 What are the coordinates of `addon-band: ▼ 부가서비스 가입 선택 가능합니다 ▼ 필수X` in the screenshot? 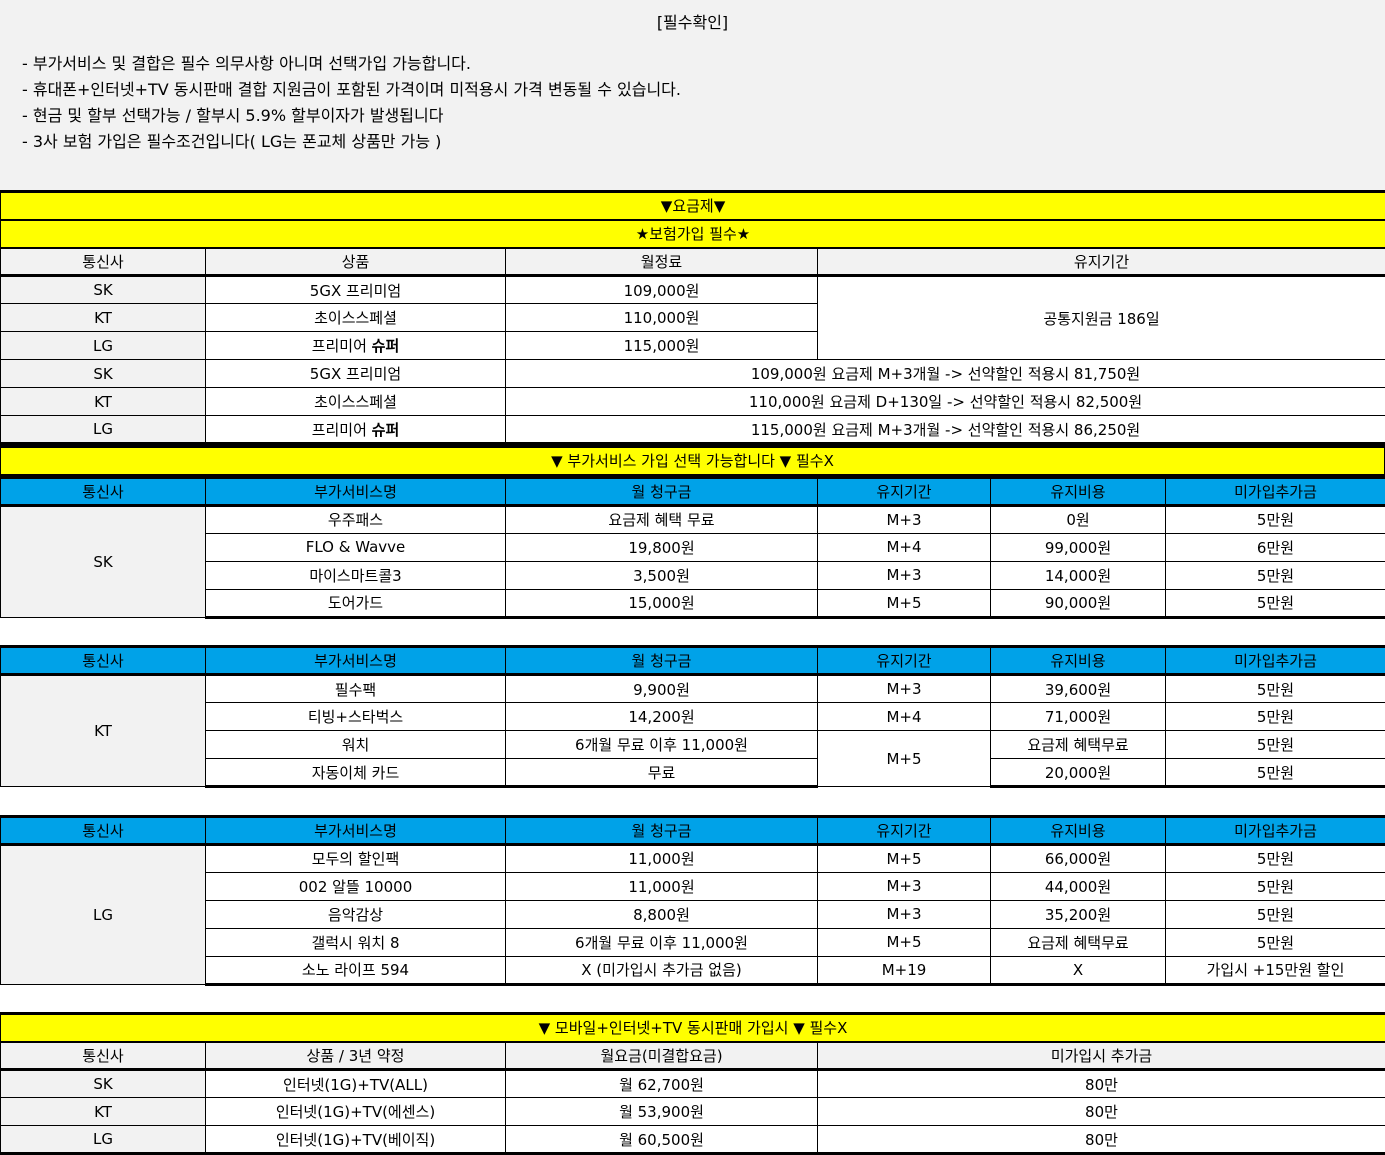 It's located at (693, 461).